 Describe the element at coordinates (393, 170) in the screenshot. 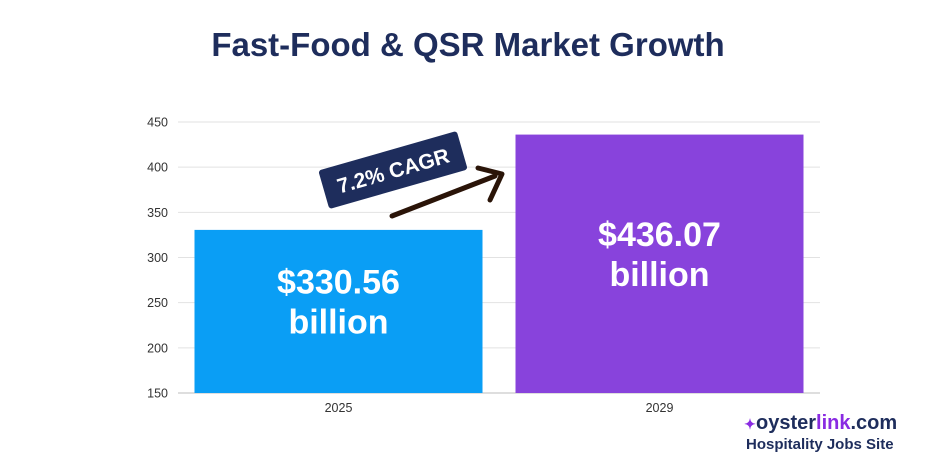

I see `cagr-badge-box` at that location.